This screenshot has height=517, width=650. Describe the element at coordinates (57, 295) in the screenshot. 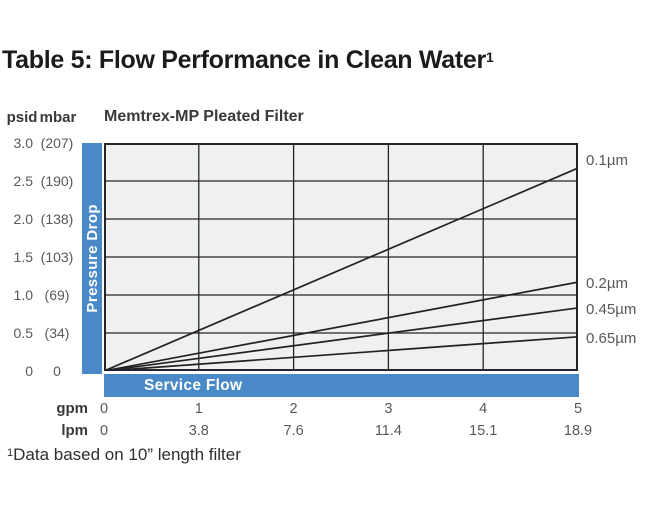

I see `y-tick-mbar: (69)` at that location.